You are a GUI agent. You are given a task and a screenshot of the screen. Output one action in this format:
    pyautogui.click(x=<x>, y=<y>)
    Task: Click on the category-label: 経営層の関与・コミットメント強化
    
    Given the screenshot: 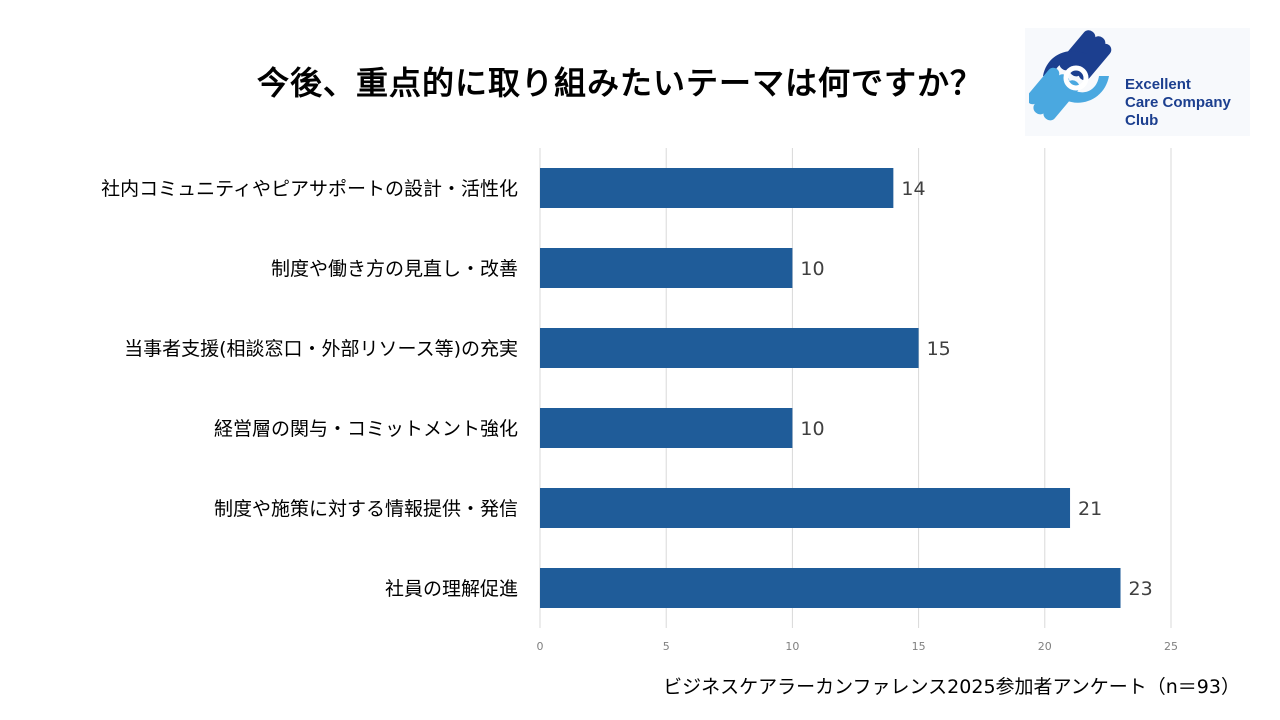 What is the action you would take?
    pyautogui.click(x=366, y=429)
    